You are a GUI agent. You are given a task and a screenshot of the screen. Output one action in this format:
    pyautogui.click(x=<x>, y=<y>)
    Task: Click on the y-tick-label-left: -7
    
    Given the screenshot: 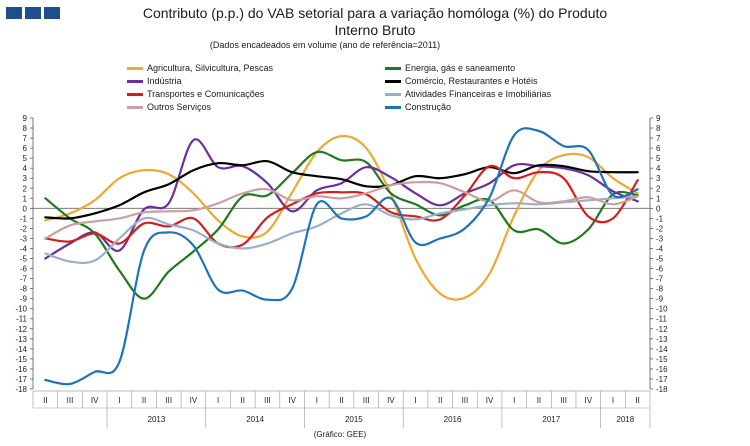 What is the action you would take?
    pyautogui.click(x=24, y=279)
    